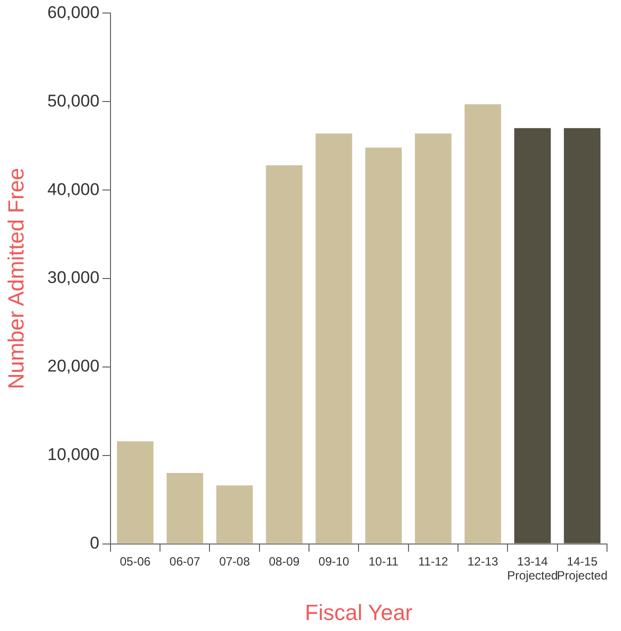 This screenshot has width=621, height=631. Describe the element at coordinates (73, 100) in the screenshot. I see `y-tick-label: 50,000` at that location.